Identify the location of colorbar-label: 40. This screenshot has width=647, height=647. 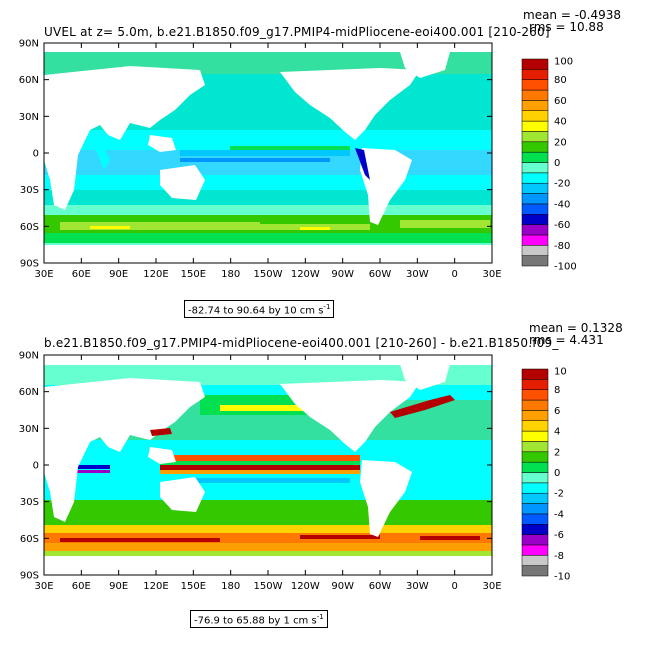
(560, 122).